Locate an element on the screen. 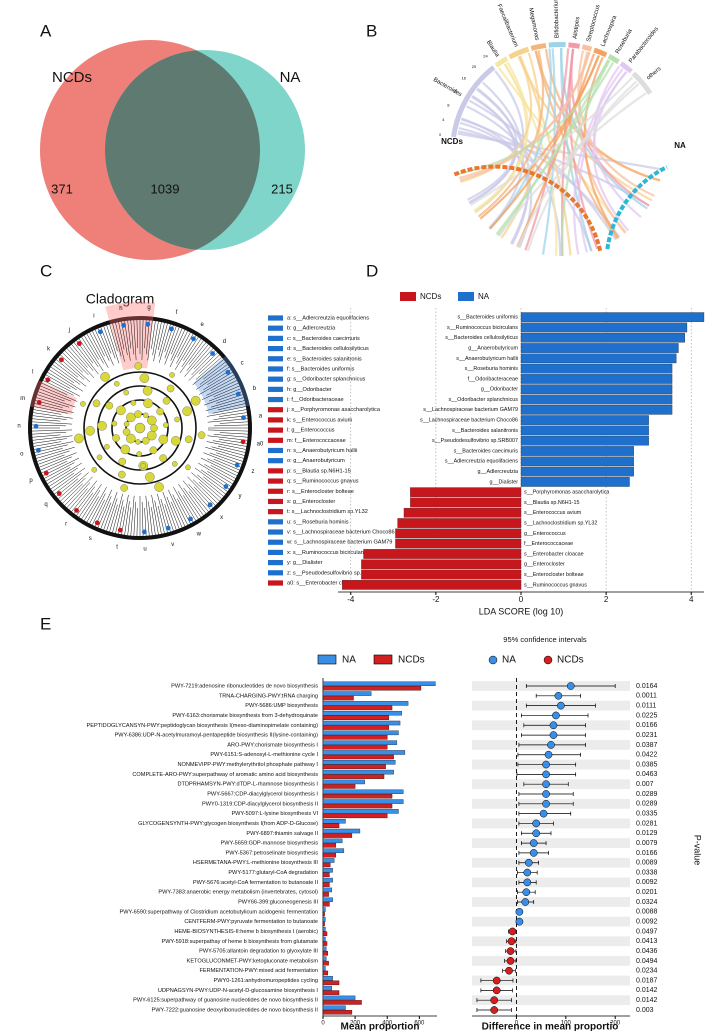 The image size is (708, 1031). bar-label: s__Enterocloster bolteae is located at coordinates (554, 575).